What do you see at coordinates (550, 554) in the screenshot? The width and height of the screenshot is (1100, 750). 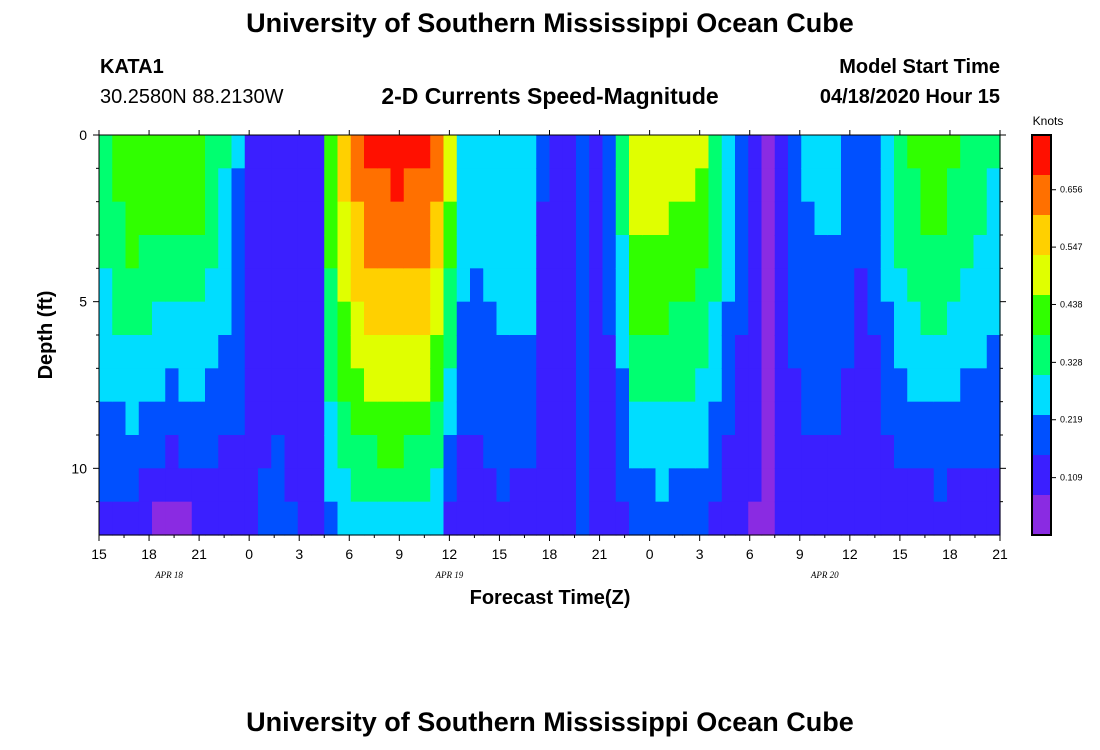 I see `x-tick-label: 18` at bounding box center [550, 554].